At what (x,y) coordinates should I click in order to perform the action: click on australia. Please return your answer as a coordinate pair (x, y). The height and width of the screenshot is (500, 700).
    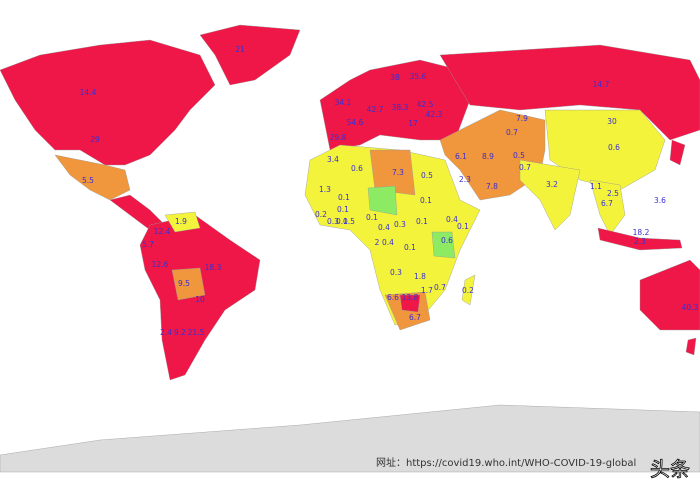
    Looking at the image, I should click on (669, 295).